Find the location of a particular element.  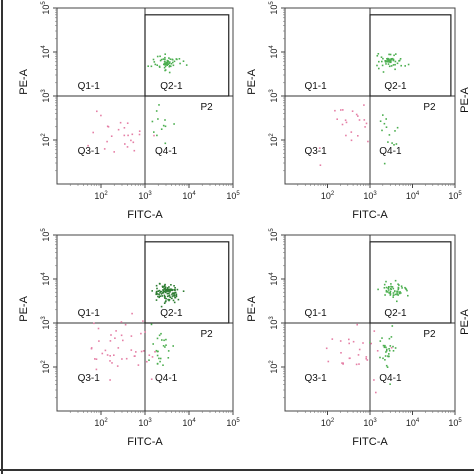

x-tick-label: 103 is located at coordinates (370, 423).